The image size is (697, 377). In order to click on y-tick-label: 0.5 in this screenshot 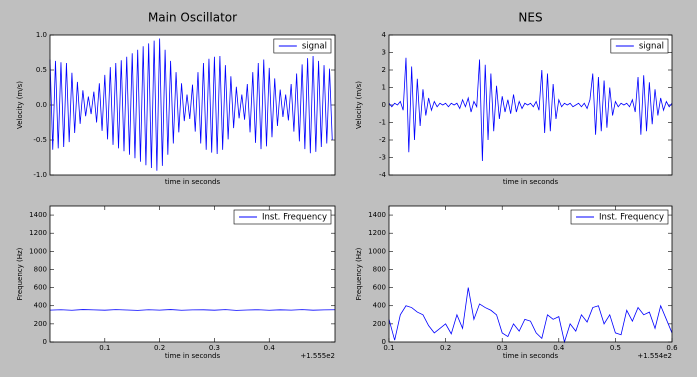, I will do `click(41, 70)`.